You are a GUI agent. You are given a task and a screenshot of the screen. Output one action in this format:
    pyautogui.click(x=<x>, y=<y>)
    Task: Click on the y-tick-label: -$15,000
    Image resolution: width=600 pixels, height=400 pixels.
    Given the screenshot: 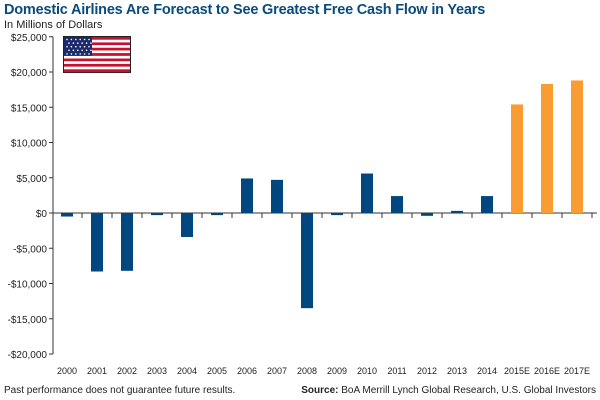 What is the action you would take?
    pyautogui.click(x=28, y=320)
    